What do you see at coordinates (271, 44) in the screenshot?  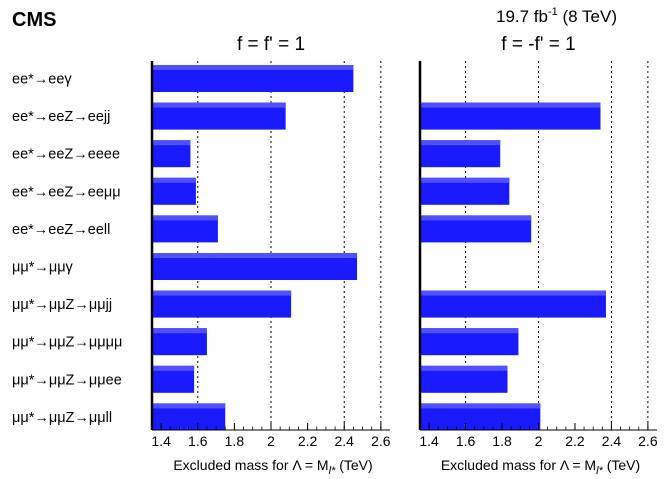 I see `panel-title: f = f' = 1` at bounding box center [271, 44].